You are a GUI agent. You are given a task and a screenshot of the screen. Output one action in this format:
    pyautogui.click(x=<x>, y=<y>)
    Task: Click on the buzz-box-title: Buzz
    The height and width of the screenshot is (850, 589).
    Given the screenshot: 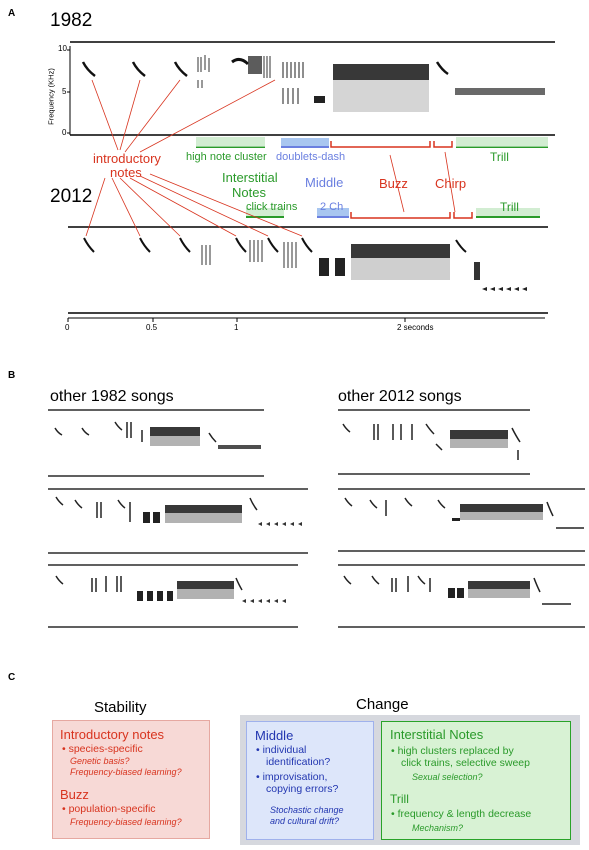 What is the action you would take?
    pyautogui.click(x=74, y=794)
    